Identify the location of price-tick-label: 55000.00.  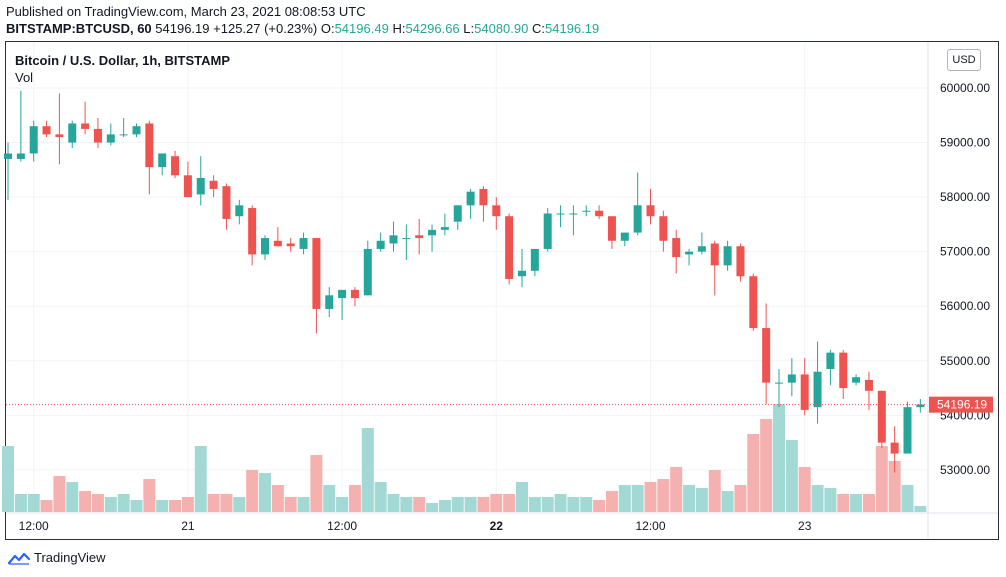
(965, 361).